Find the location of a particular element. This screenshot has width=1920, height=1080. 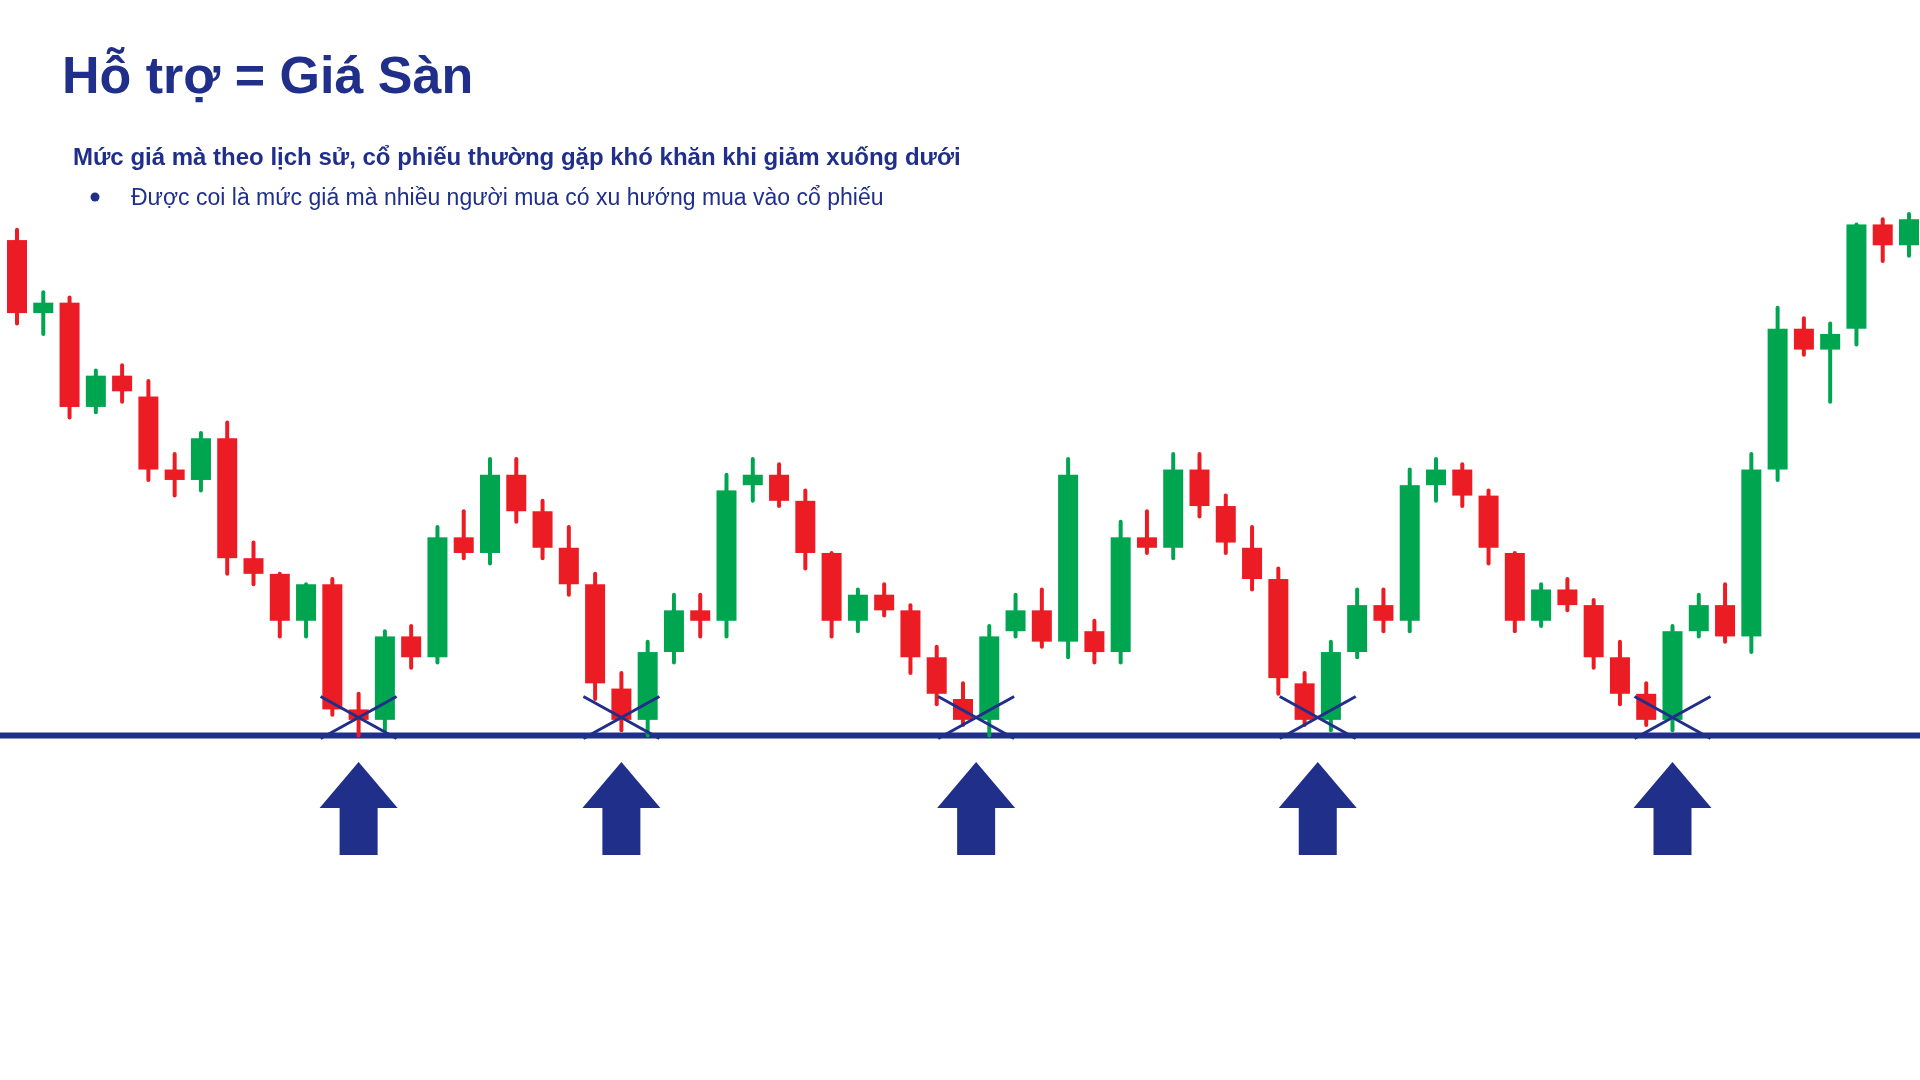

chart-title: Hỗ trợ = Giá Sàn is located at coordinates (268, 75).